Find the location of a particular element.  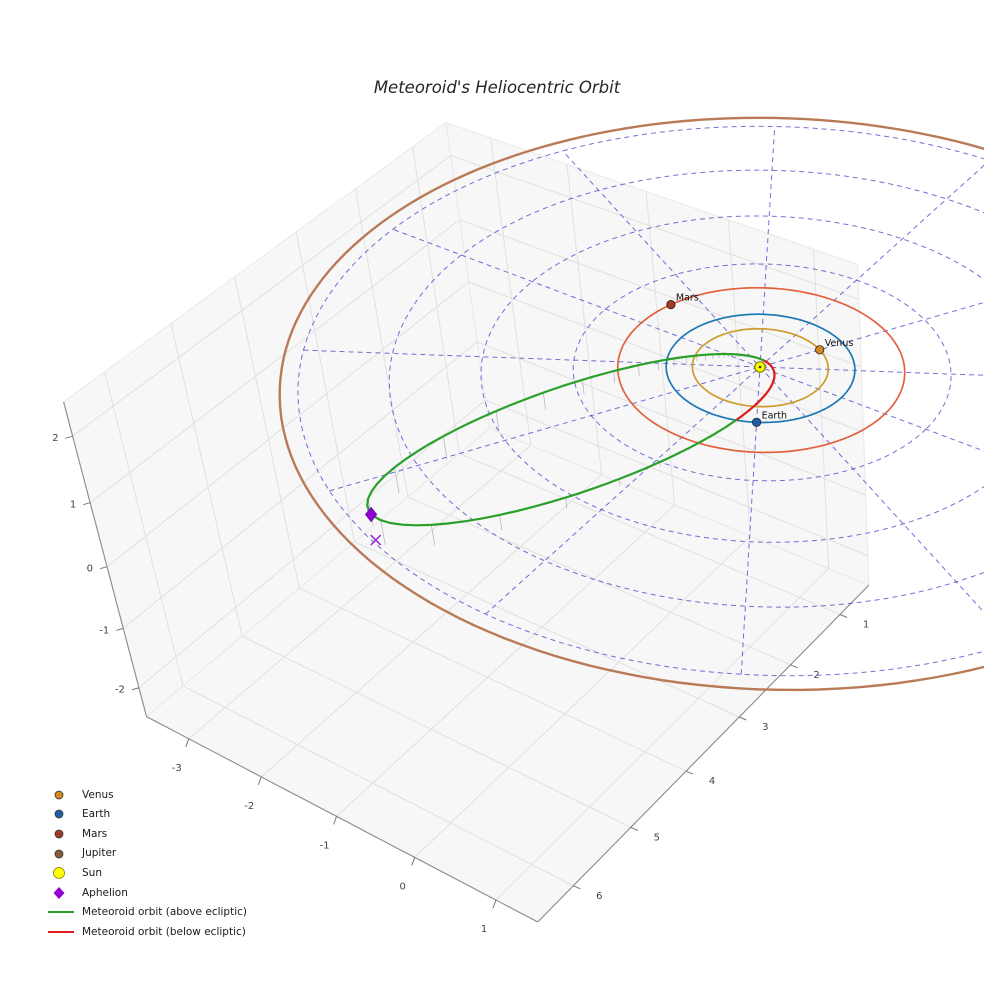

legend-item: Meteoroid orbit (above ecliptic) is located at coordinates (146, 913).